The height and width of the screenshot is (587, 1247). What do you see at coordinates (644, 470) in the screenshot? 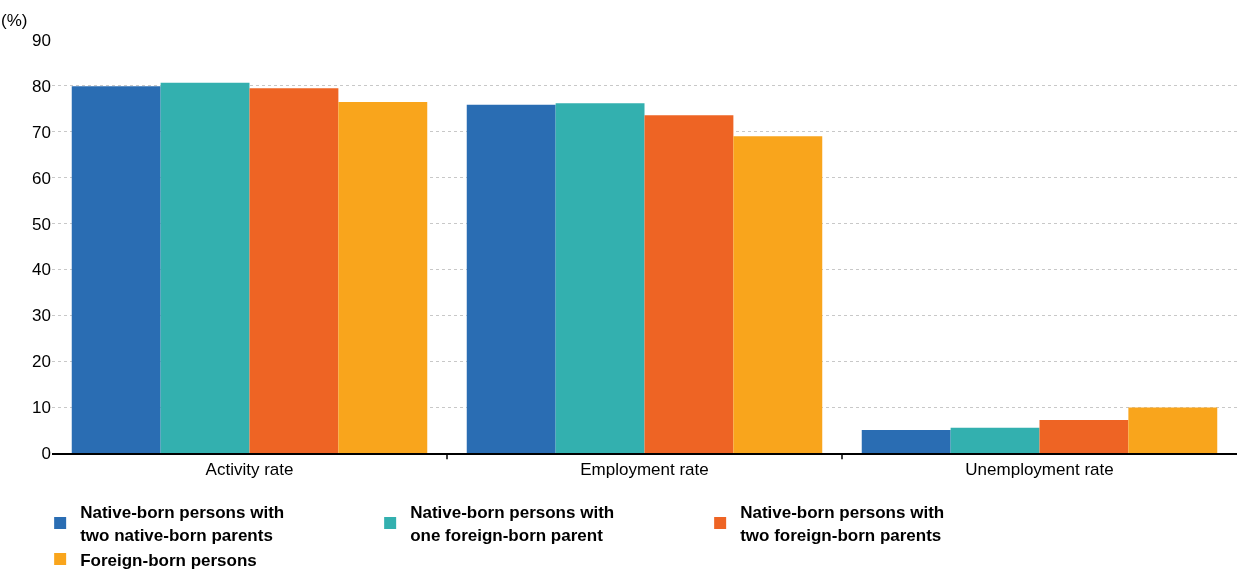
I see `x-tick-label: Employment rate` at bounding box center [644, 470].